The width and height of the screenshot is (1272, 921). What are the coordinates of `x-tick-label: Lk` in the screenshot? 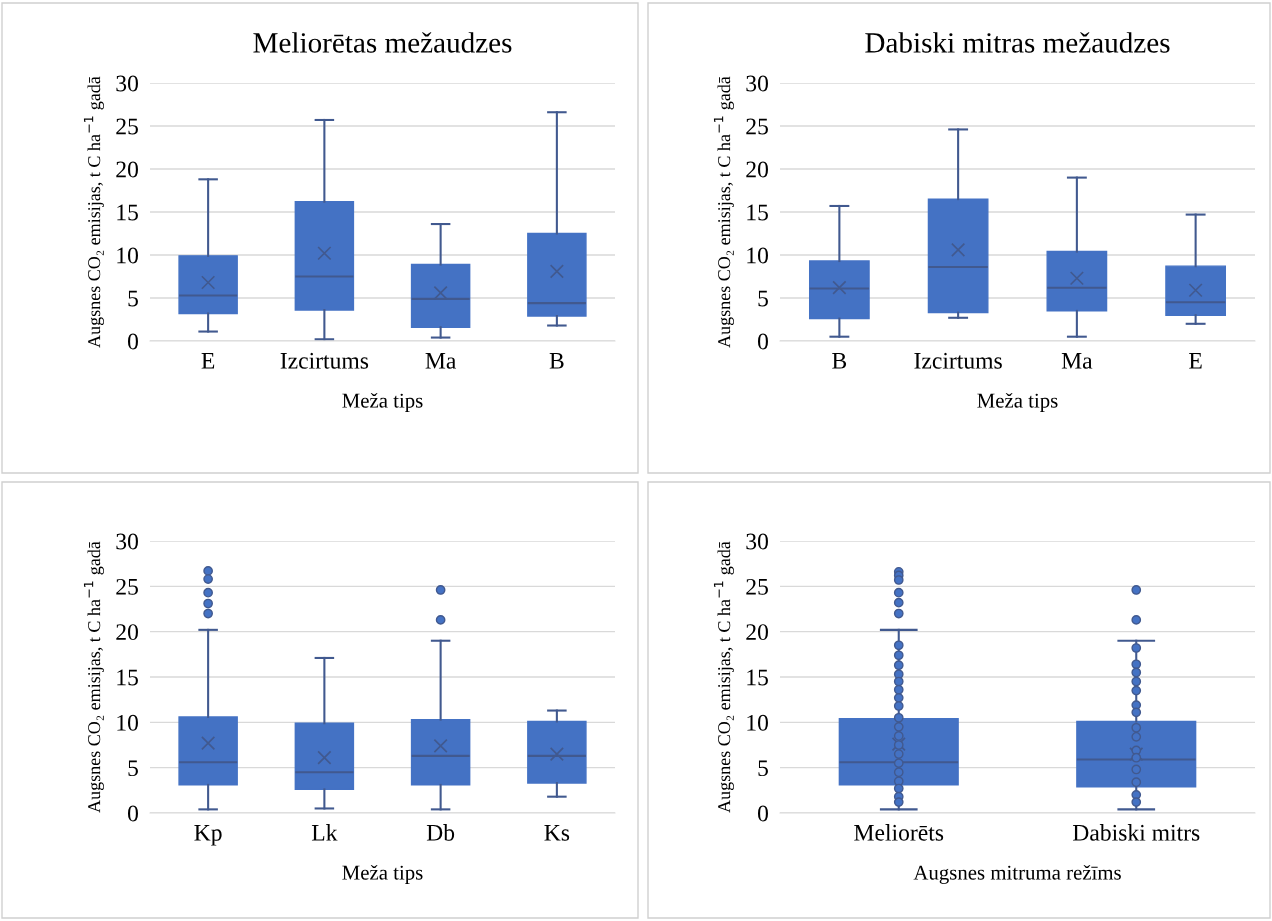 It's located at (324, 832).